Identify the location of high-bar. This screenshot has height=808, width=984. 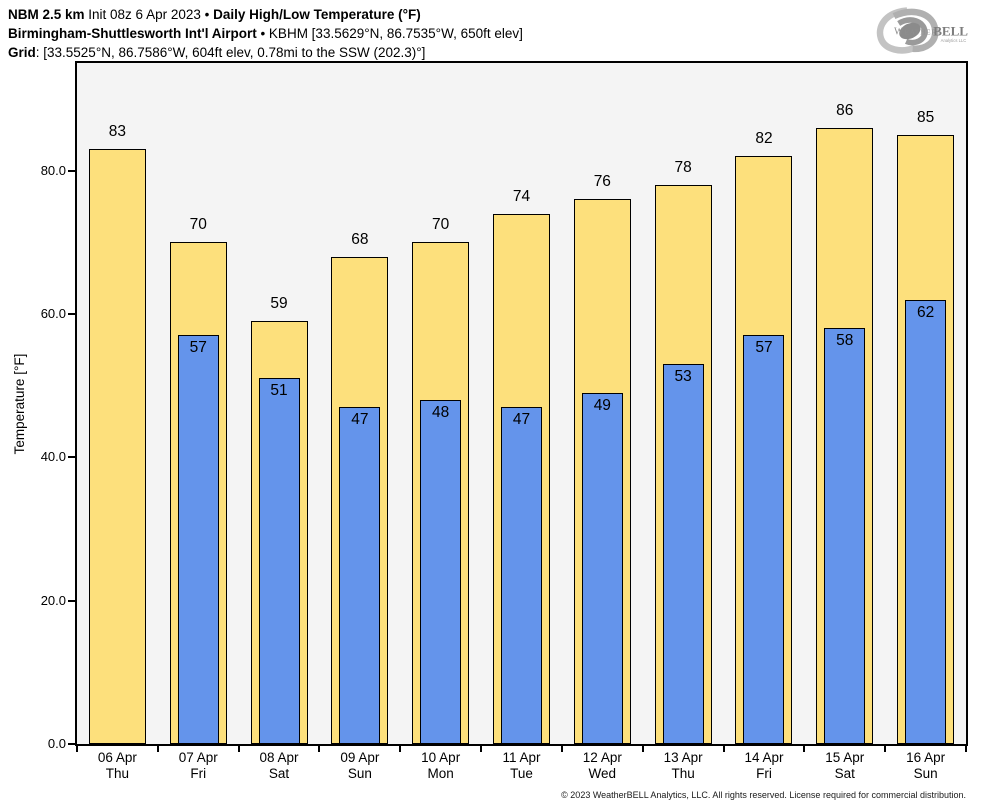
(117, 446).